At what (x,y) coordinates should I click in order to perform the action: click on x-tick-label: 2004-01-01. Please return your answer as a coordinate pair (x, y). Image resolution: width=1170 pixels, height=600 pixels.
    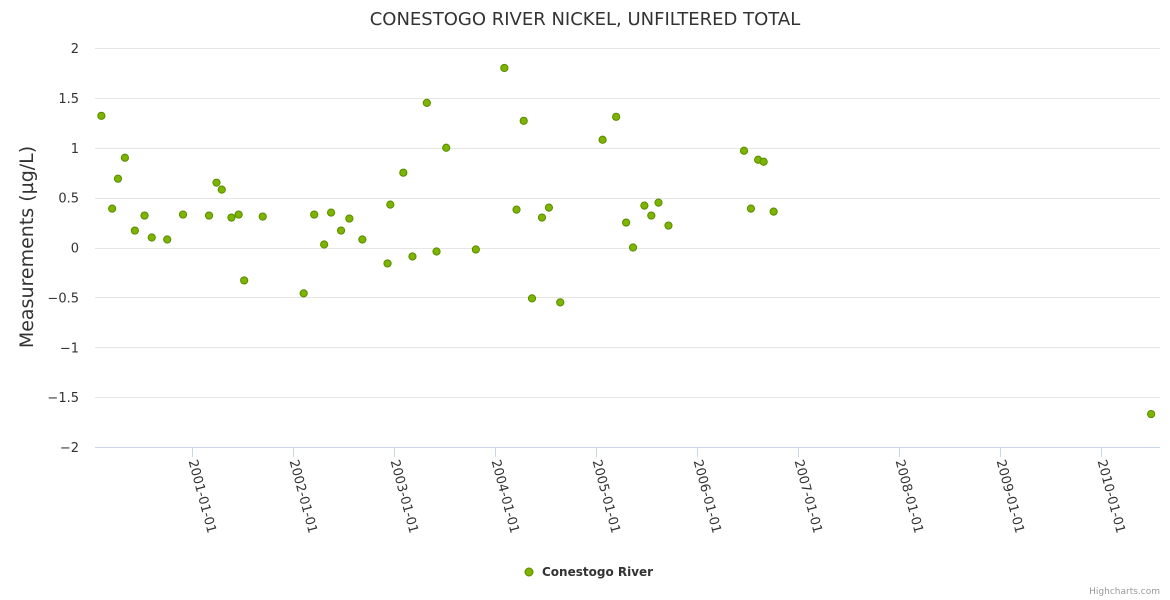
    Looking at the image, I should click on (505, 496).